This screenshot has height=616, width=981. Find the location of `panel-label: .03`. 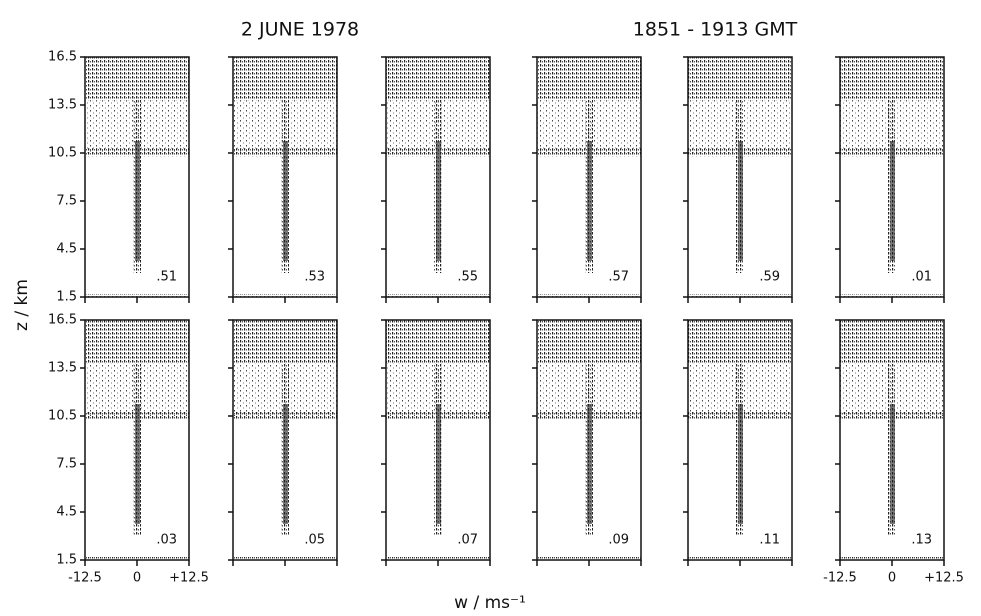

panel-label: .03 is located at coordinates (166, 540).